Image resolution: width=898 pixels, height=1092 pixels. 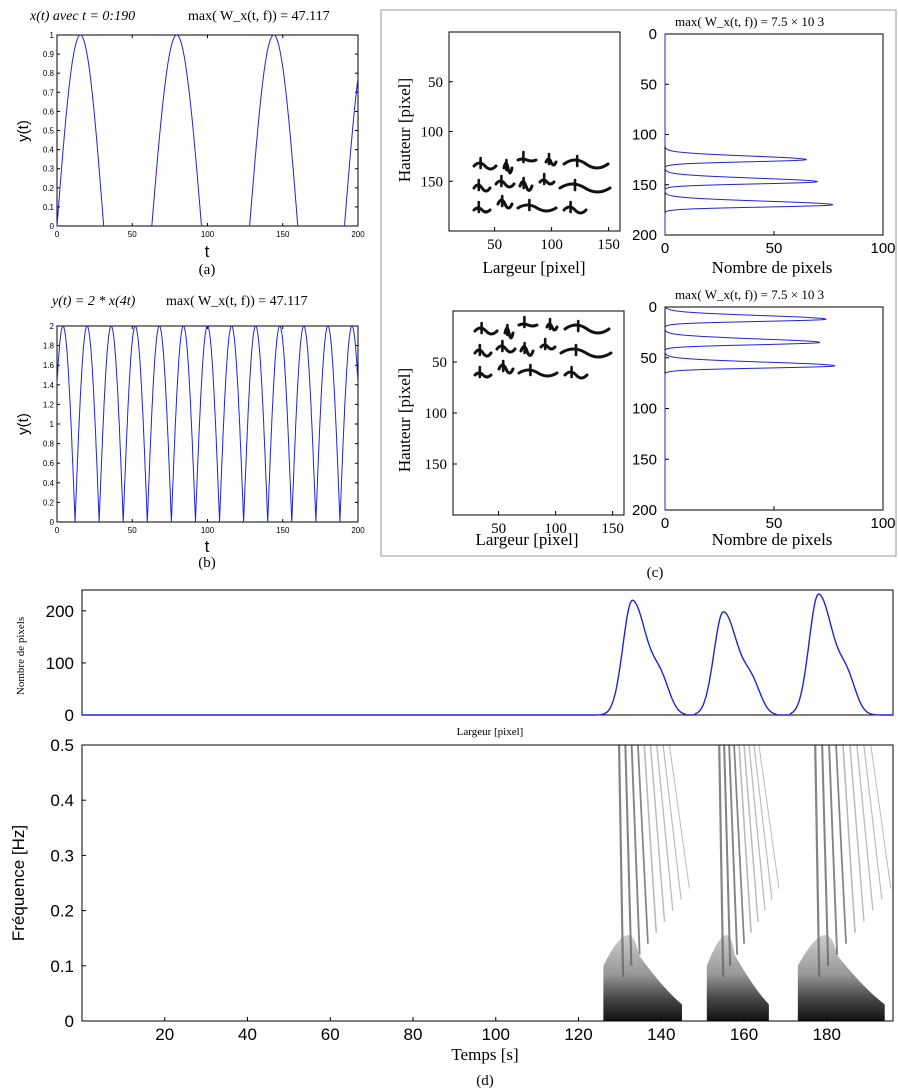 What do you see at coordinates (882, 248) in the screenshot?
I see `c1-profile-xtick-label: 100` at bounding box center [882, 248].